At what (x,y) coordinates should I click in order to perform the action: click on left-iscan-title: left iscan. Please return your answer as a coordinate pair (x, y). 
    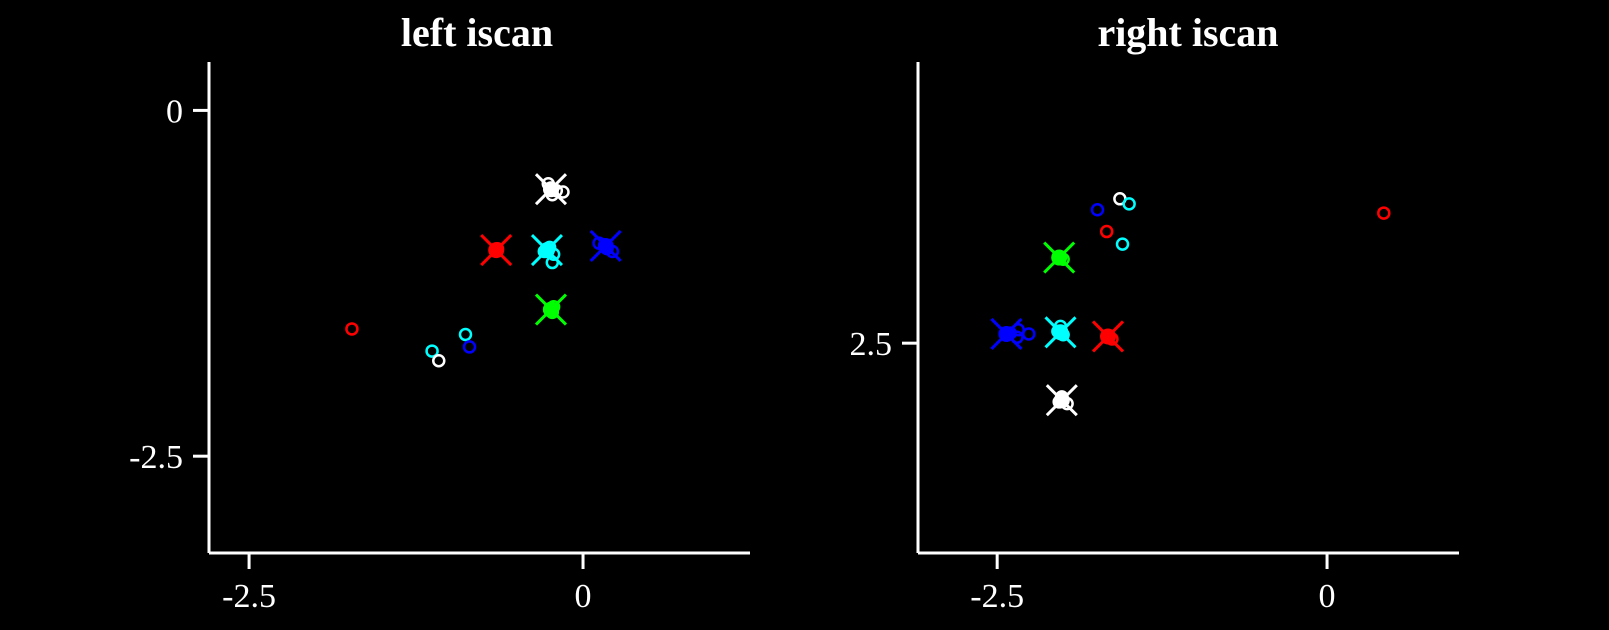
    Looking at the image, I should click on (477, 32).